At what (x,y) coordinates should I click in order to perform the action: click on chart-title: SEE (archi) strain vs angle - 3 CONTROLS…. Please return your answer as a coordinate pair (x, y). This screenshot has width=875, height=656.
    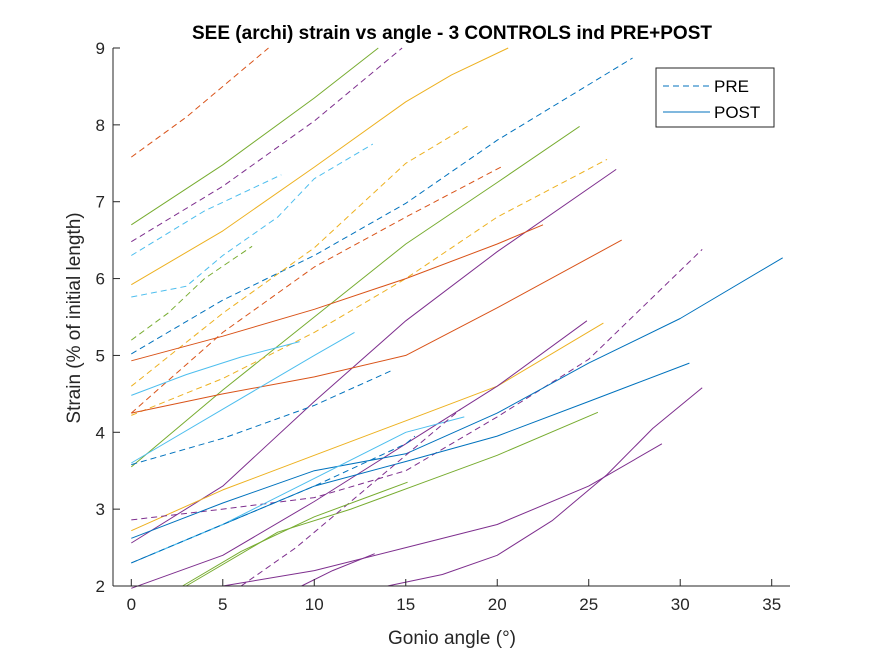
    Looking at the image, I should click on (452, 33).